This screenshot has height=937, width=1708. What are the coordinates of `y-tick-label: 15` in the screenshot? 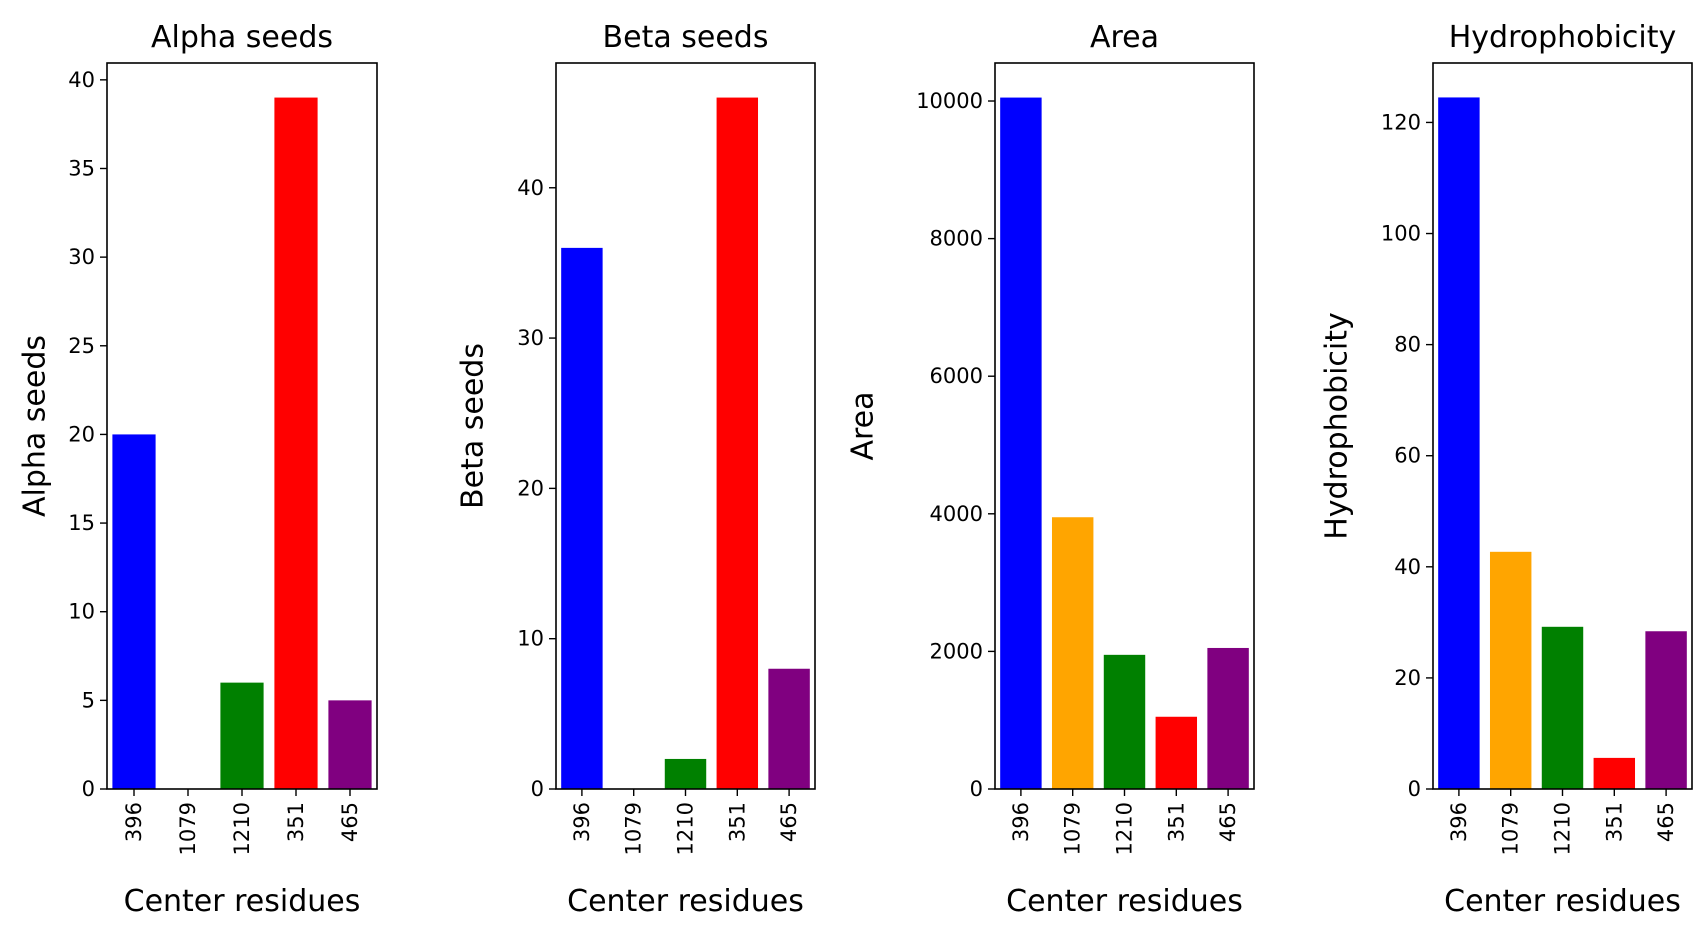 It's located at (81, 523).